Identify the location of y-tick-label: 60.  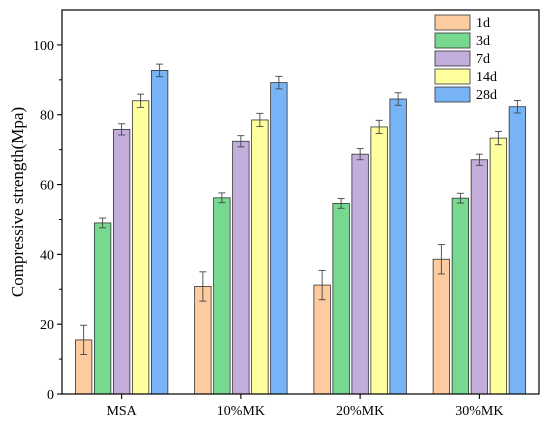
(47, 186).